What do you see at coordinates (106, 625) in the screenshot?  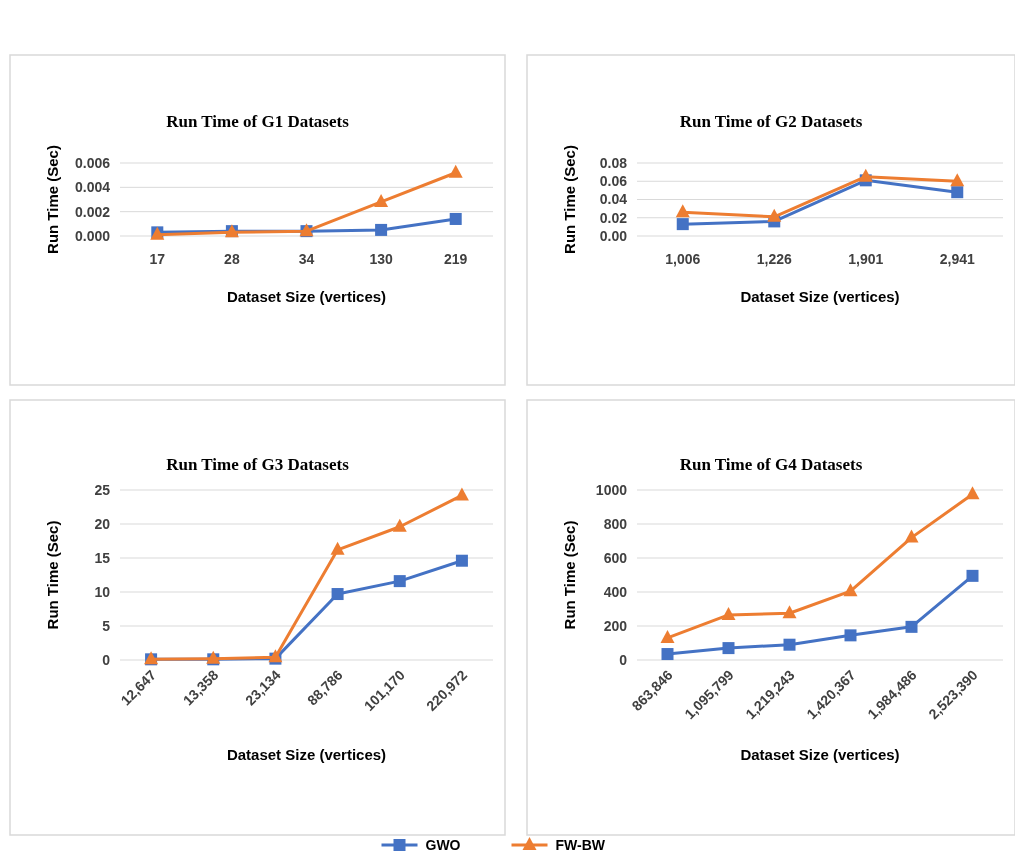 I see `y-tick-label: 5` at bounding box center [106, 625].